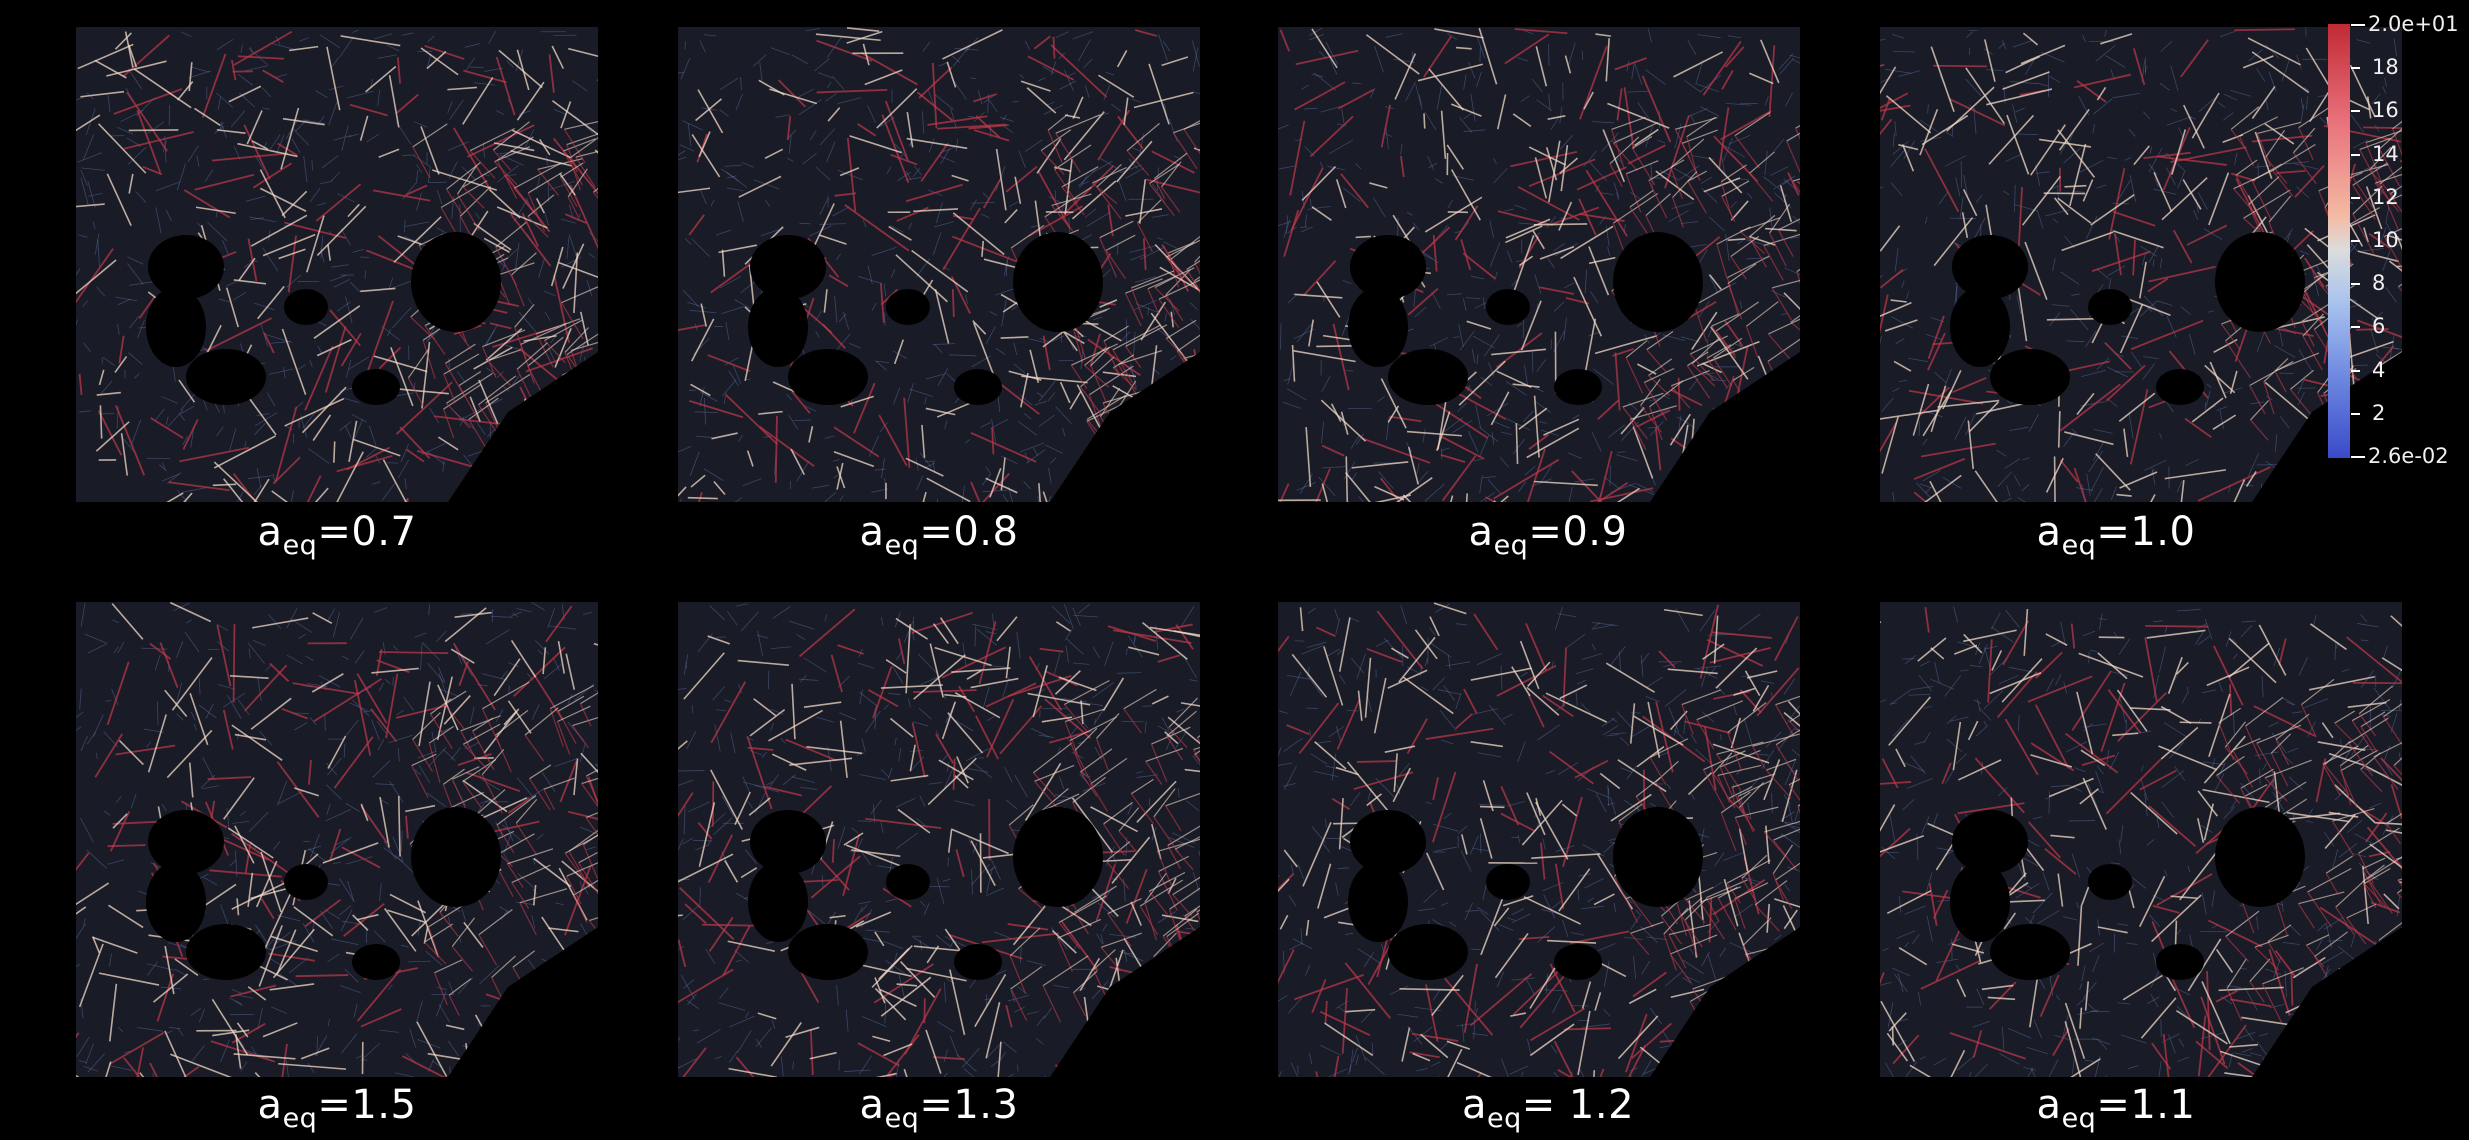  What do you see at coordinates (456, 282) in the screenshot?
I see `park-area` at bounding box center [456, 282].